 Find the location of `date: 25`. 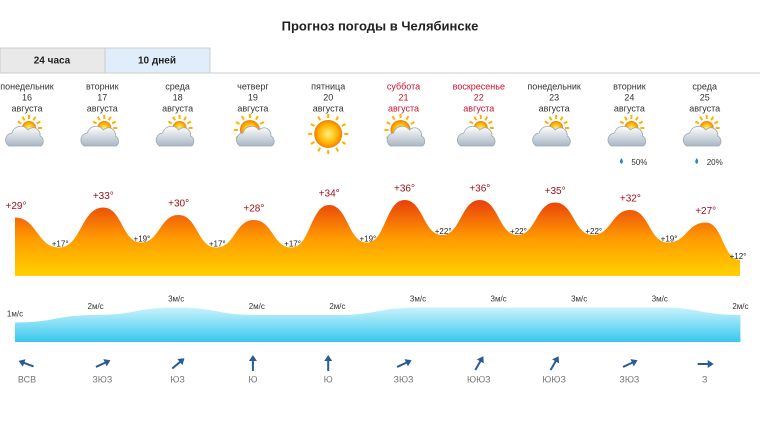

date: 25 is located at coordinates (705, 97).